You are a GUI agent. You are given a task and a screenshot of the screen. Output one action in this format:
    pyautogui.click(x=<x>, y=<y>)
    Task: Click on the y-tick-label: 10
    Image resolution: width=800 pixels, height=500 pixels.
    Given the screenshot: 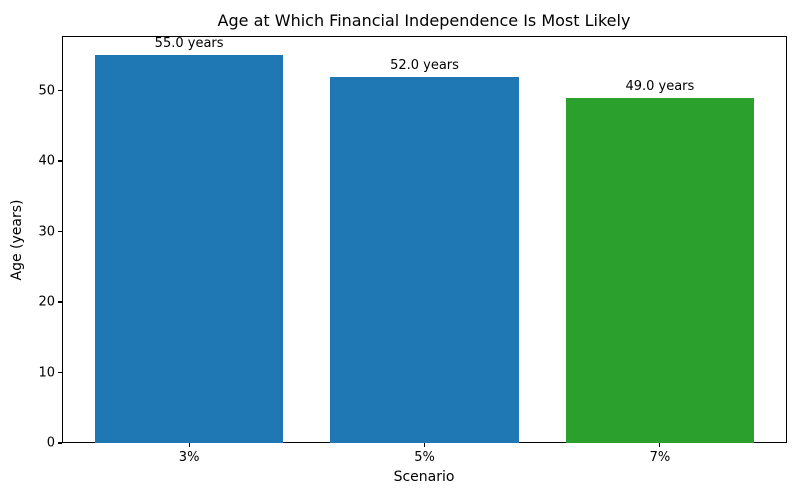 What is the action you would take?
    pyautogui.click(x=46, y=373)
    